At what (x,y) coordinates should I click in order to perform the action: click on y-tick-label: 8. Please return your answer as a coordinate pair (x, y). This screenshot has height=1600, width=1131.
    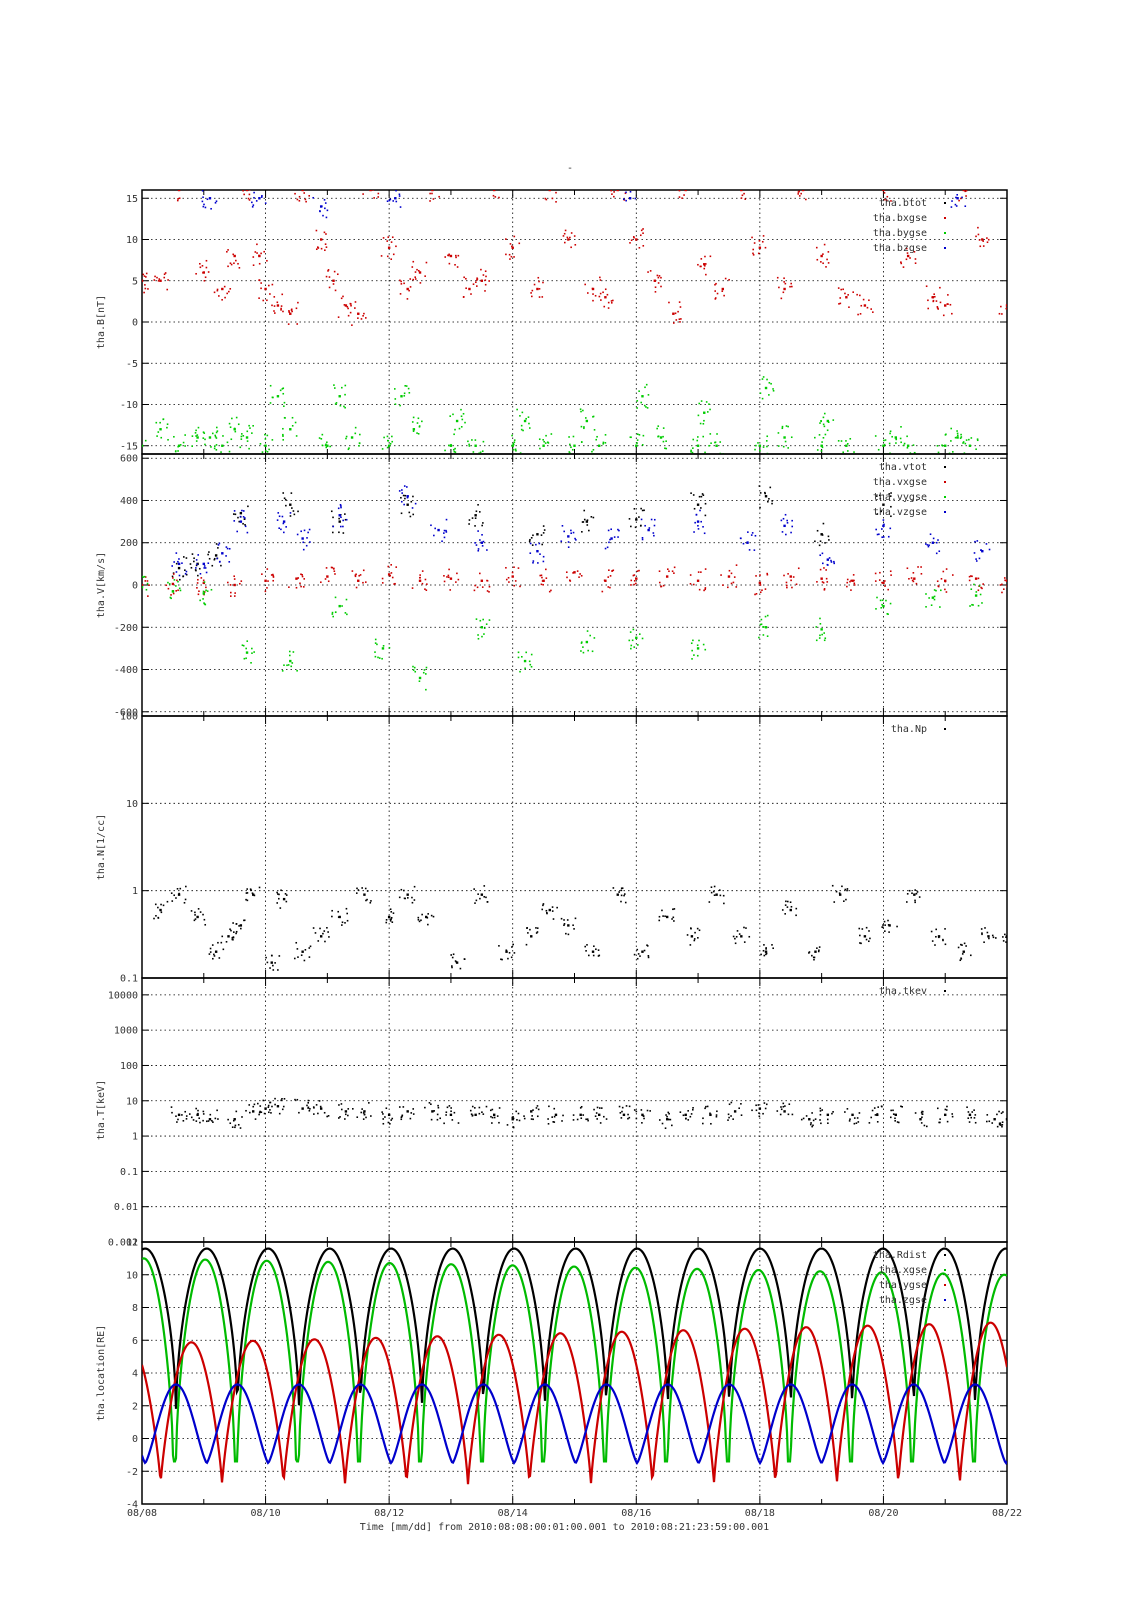
    Looking at the image, I should click on (135, 1308).